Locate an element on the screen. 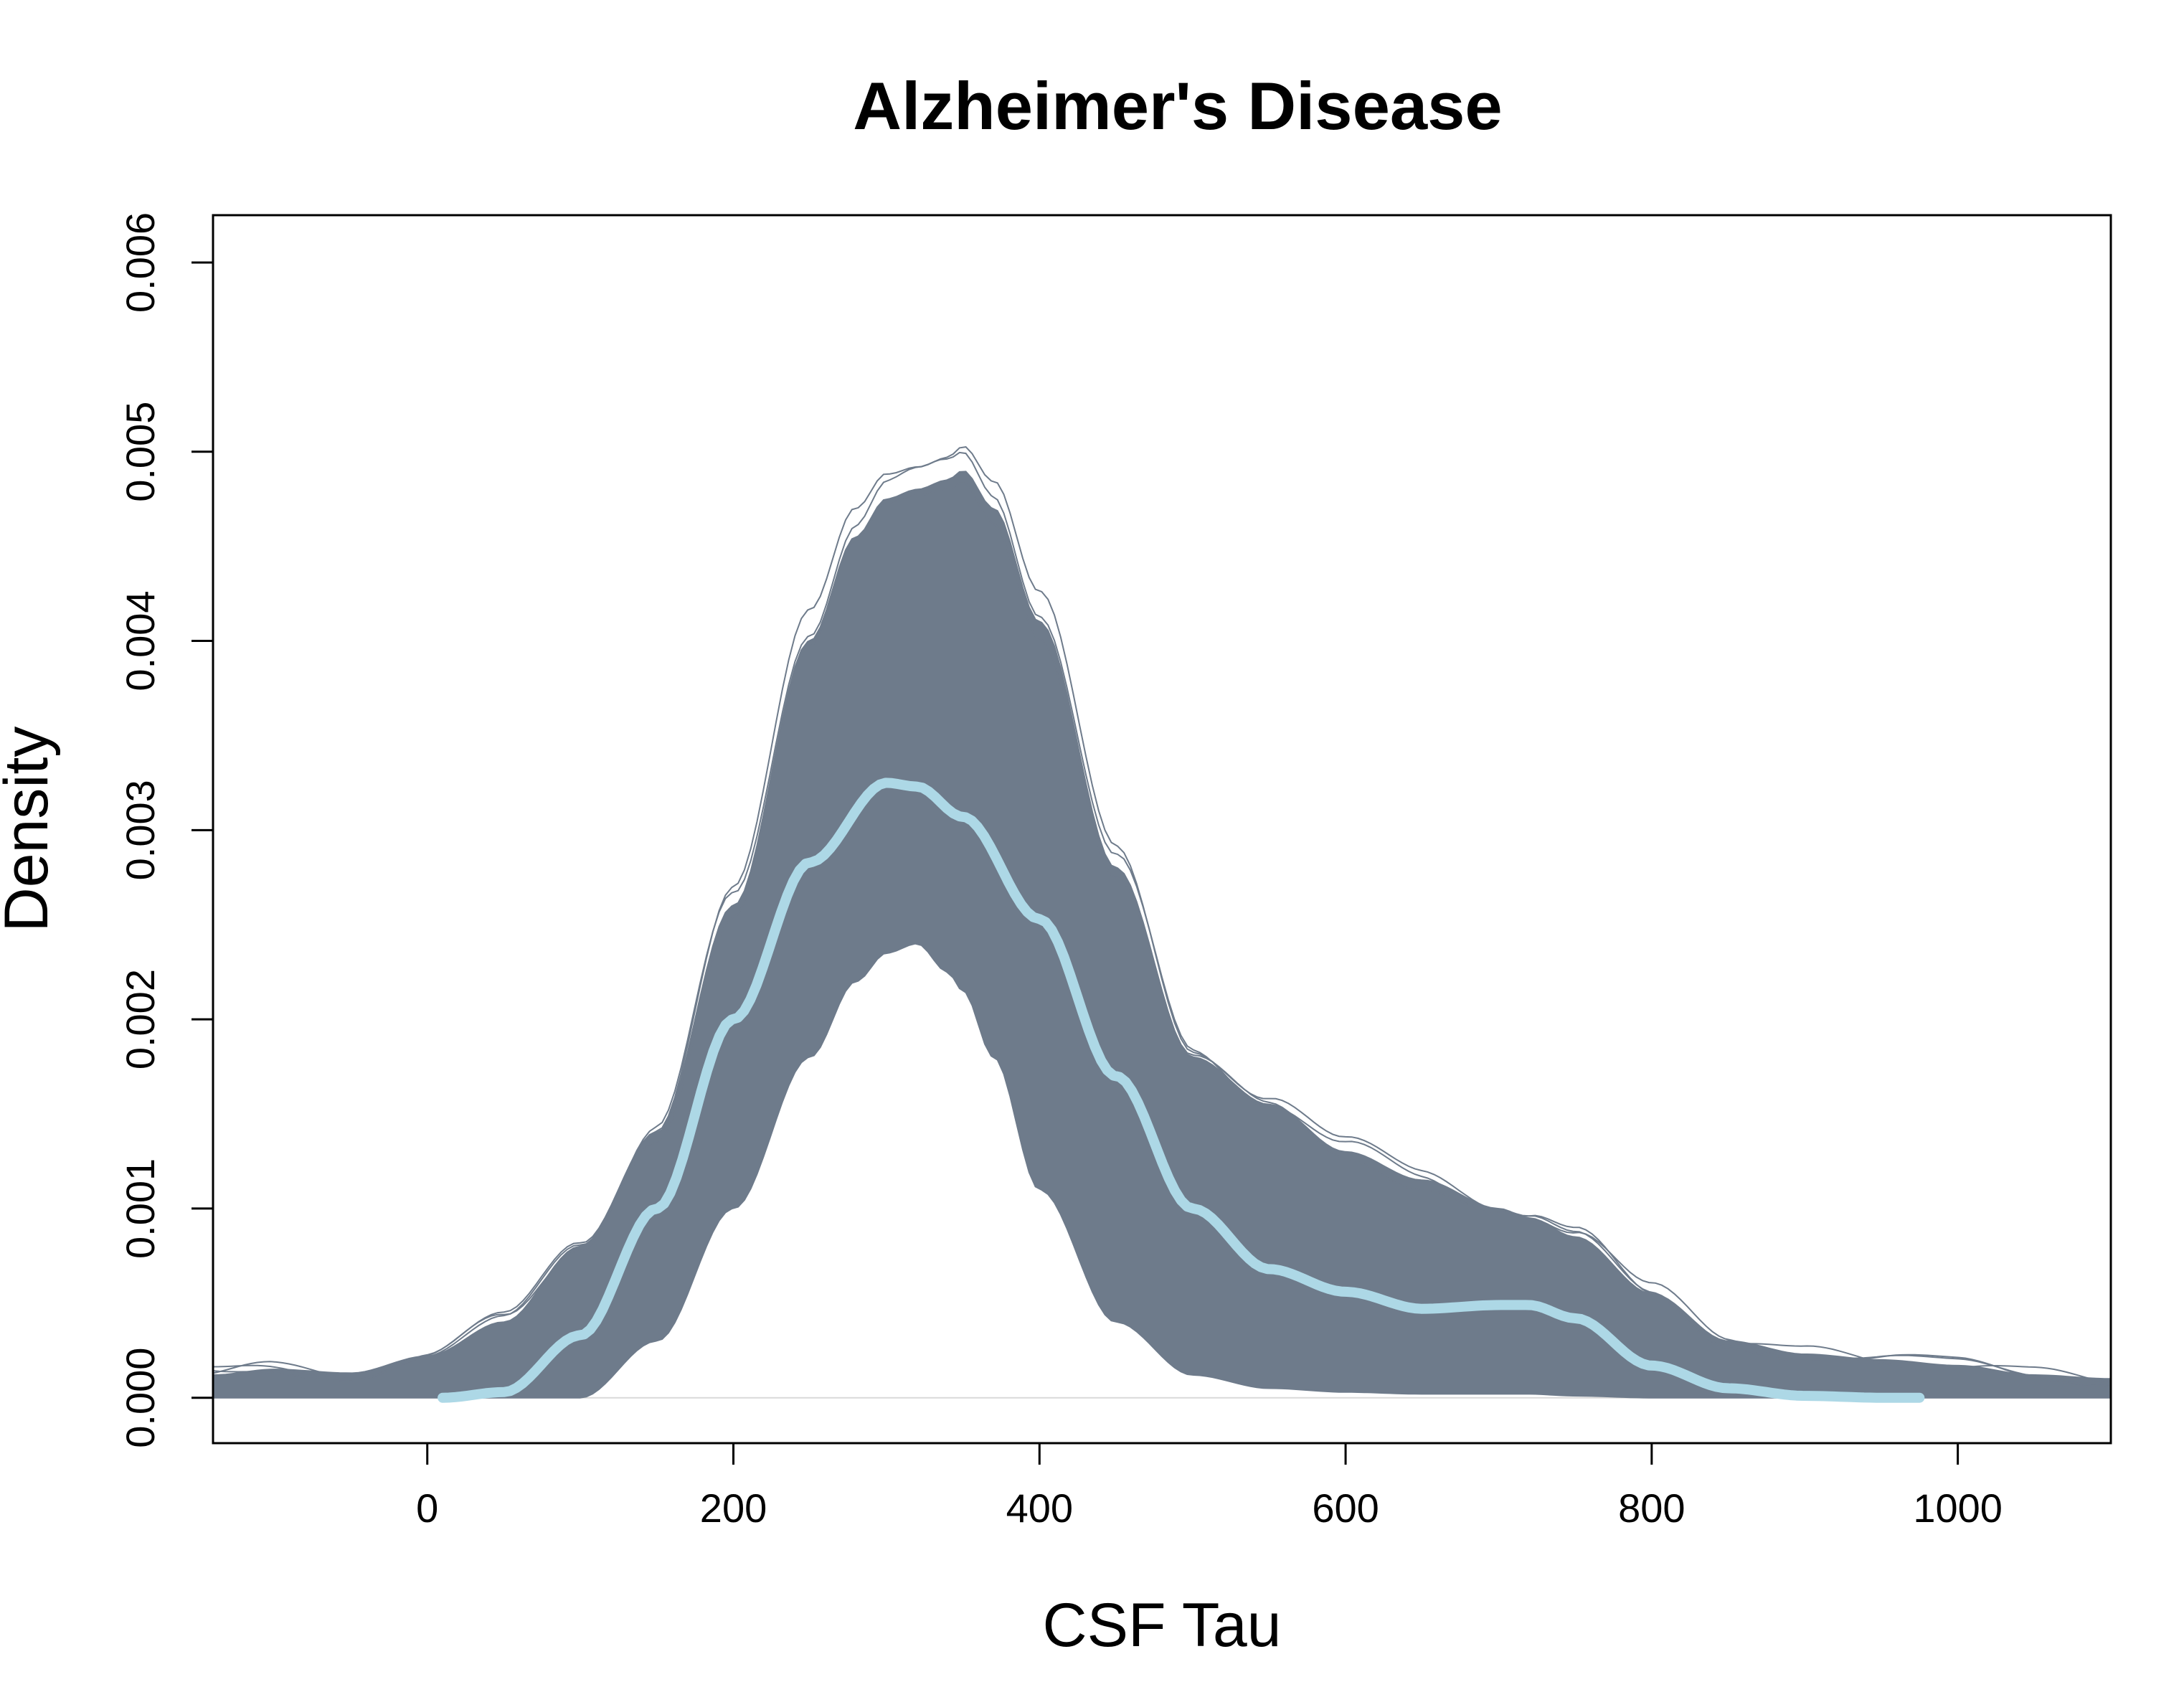 The width and height of the screenshot is (2184, 1682). chart-title: Alzheimer's Disease is located at coordinates (1177, 105).